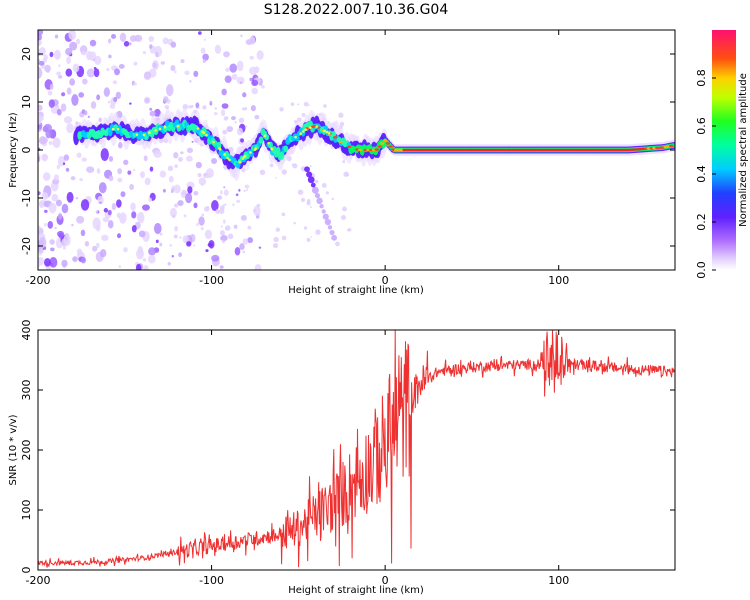 The width and height of the screenshot is (750, 600). What do you see at coordinates (701, 126) in the screenshot?
I see `colorbar-tick-label: 0.6` at bounding box center [701, 126].